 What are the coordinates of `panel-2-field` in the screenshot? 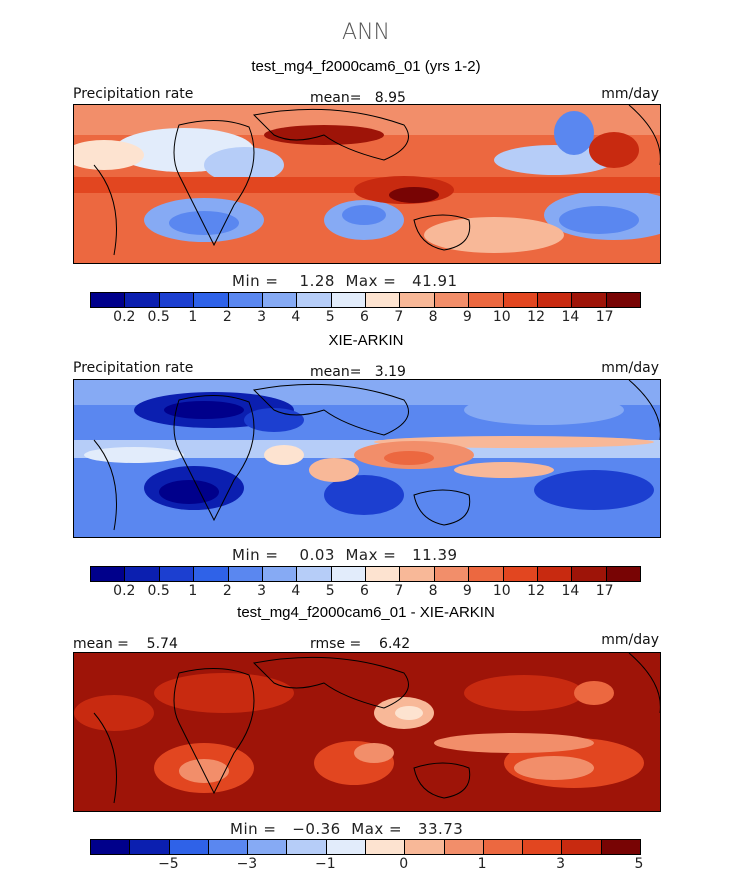 It's located at (367, 458).